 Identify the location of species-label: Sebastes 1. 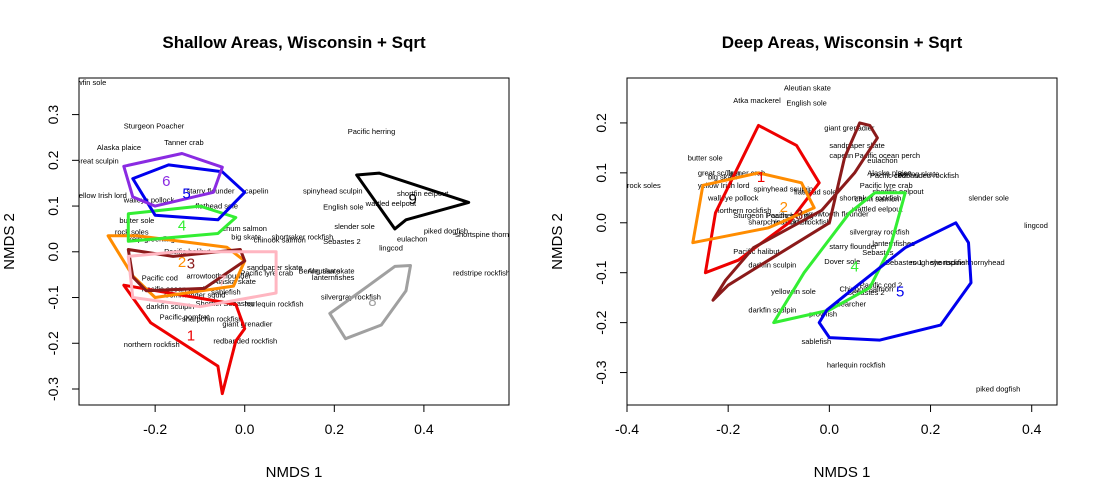
(904, 262).